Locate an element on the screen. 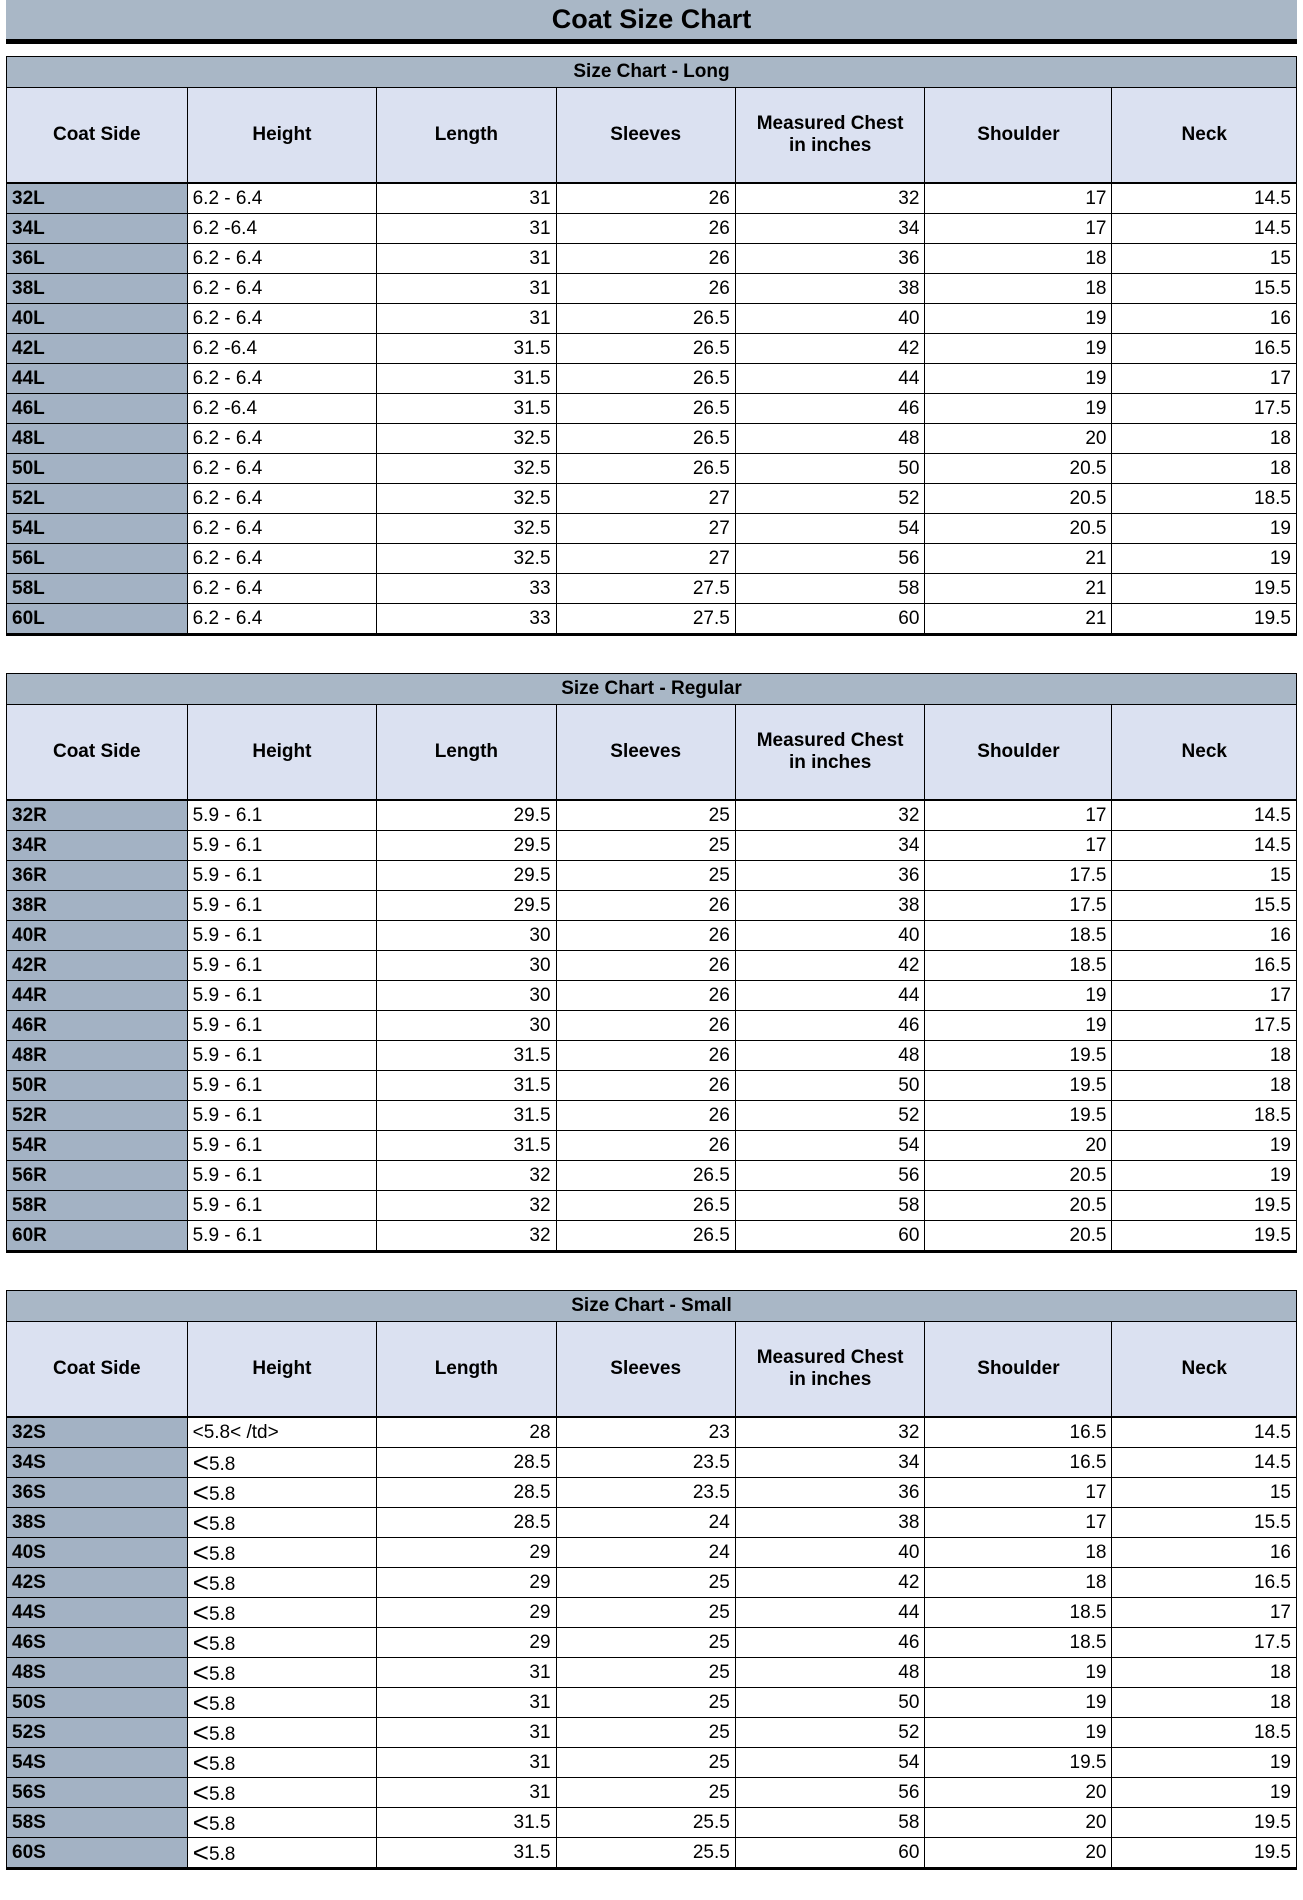  coat-size-cell: 36L is located at coordinates (97, 258).